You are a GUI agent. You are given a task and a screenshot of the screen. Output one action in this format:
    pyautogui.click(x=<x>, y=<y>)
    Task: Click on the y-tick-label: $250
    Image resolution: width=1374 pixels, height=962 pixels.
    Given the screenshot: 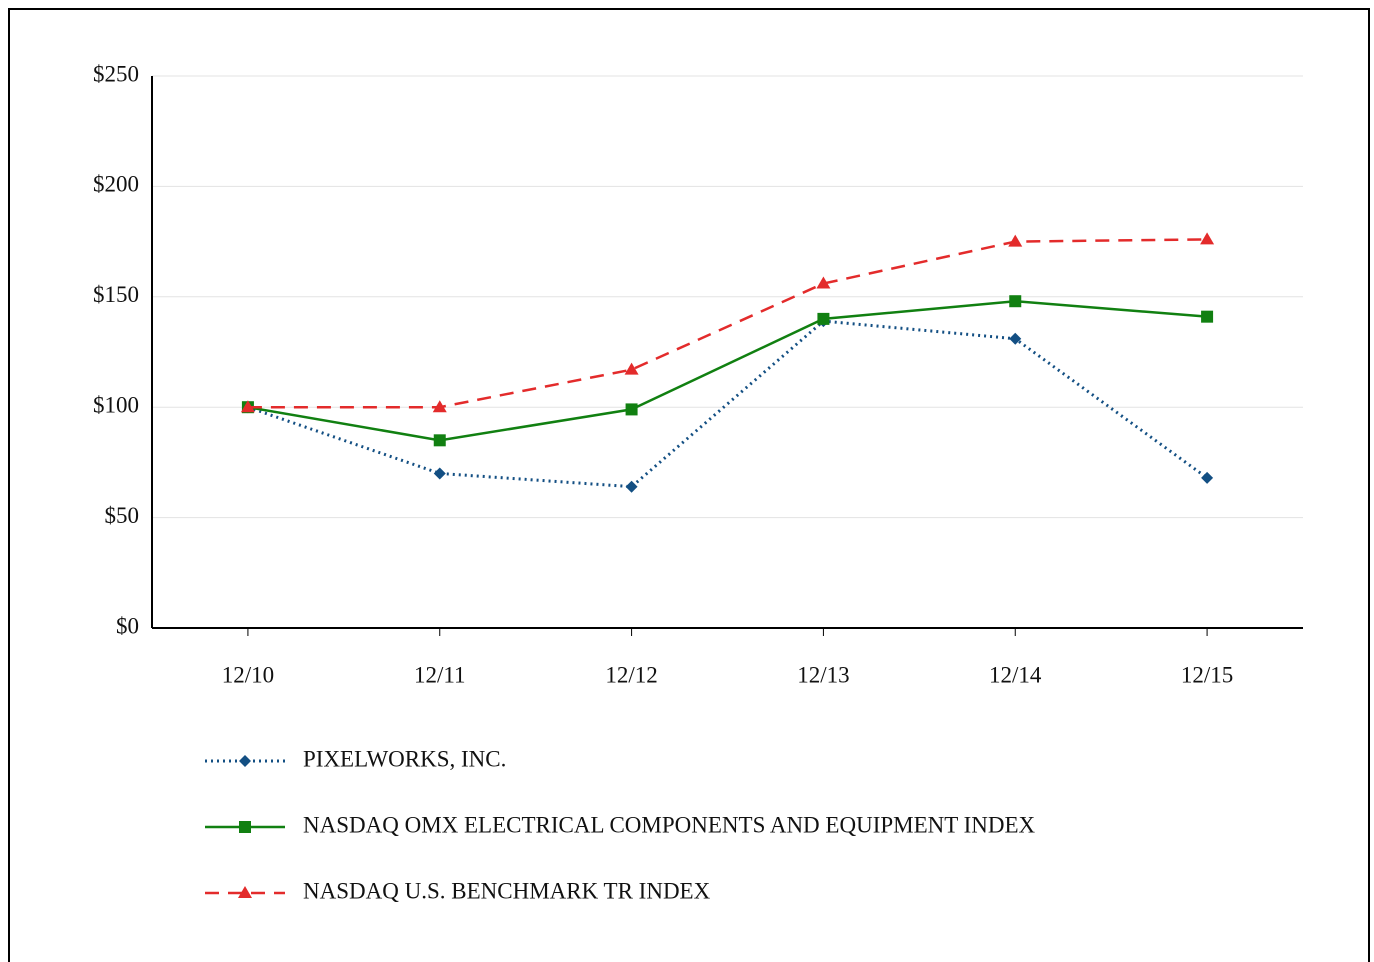 What is the action you would take?
    pyautogui.click(x=116, y=73)
    